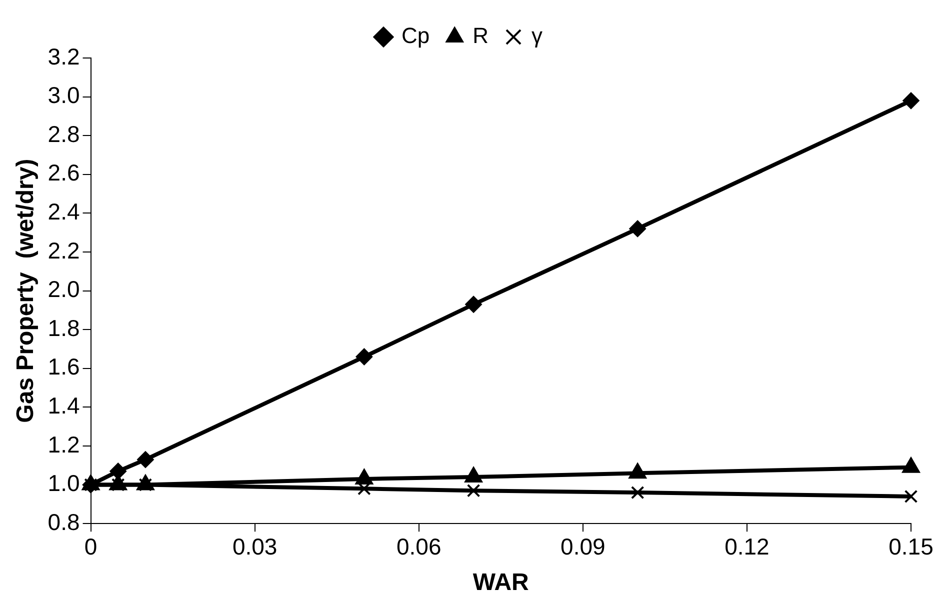 Image resolution: width=949 pixels, height=610 pixels. What do you see at coordinates (64, 95) in the screenshot?
I see `y-tick-label: 3.0` at bounding box center [64, 95].